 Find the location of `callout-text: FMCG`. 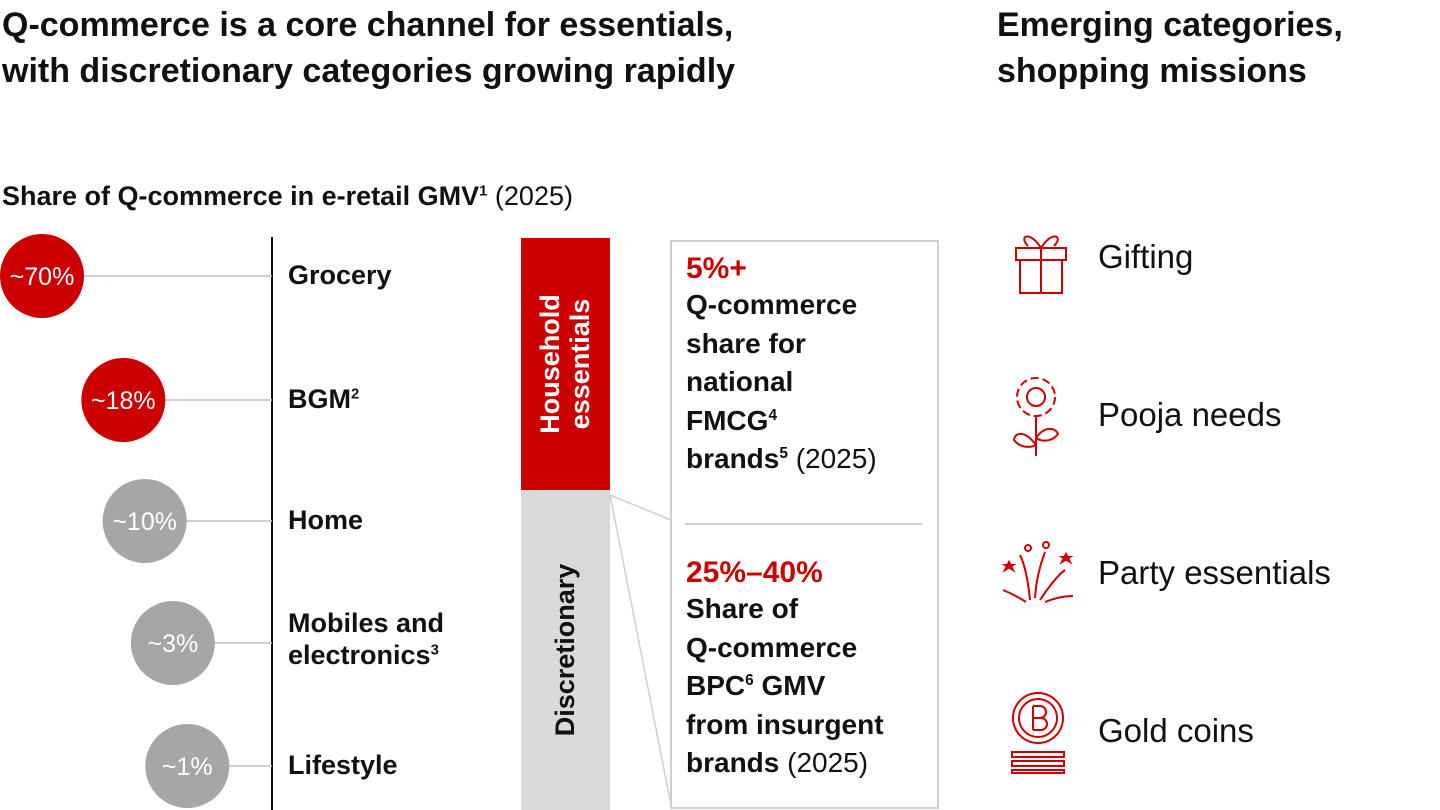

callout-text: FMCG is located at coordinates (727, 420).